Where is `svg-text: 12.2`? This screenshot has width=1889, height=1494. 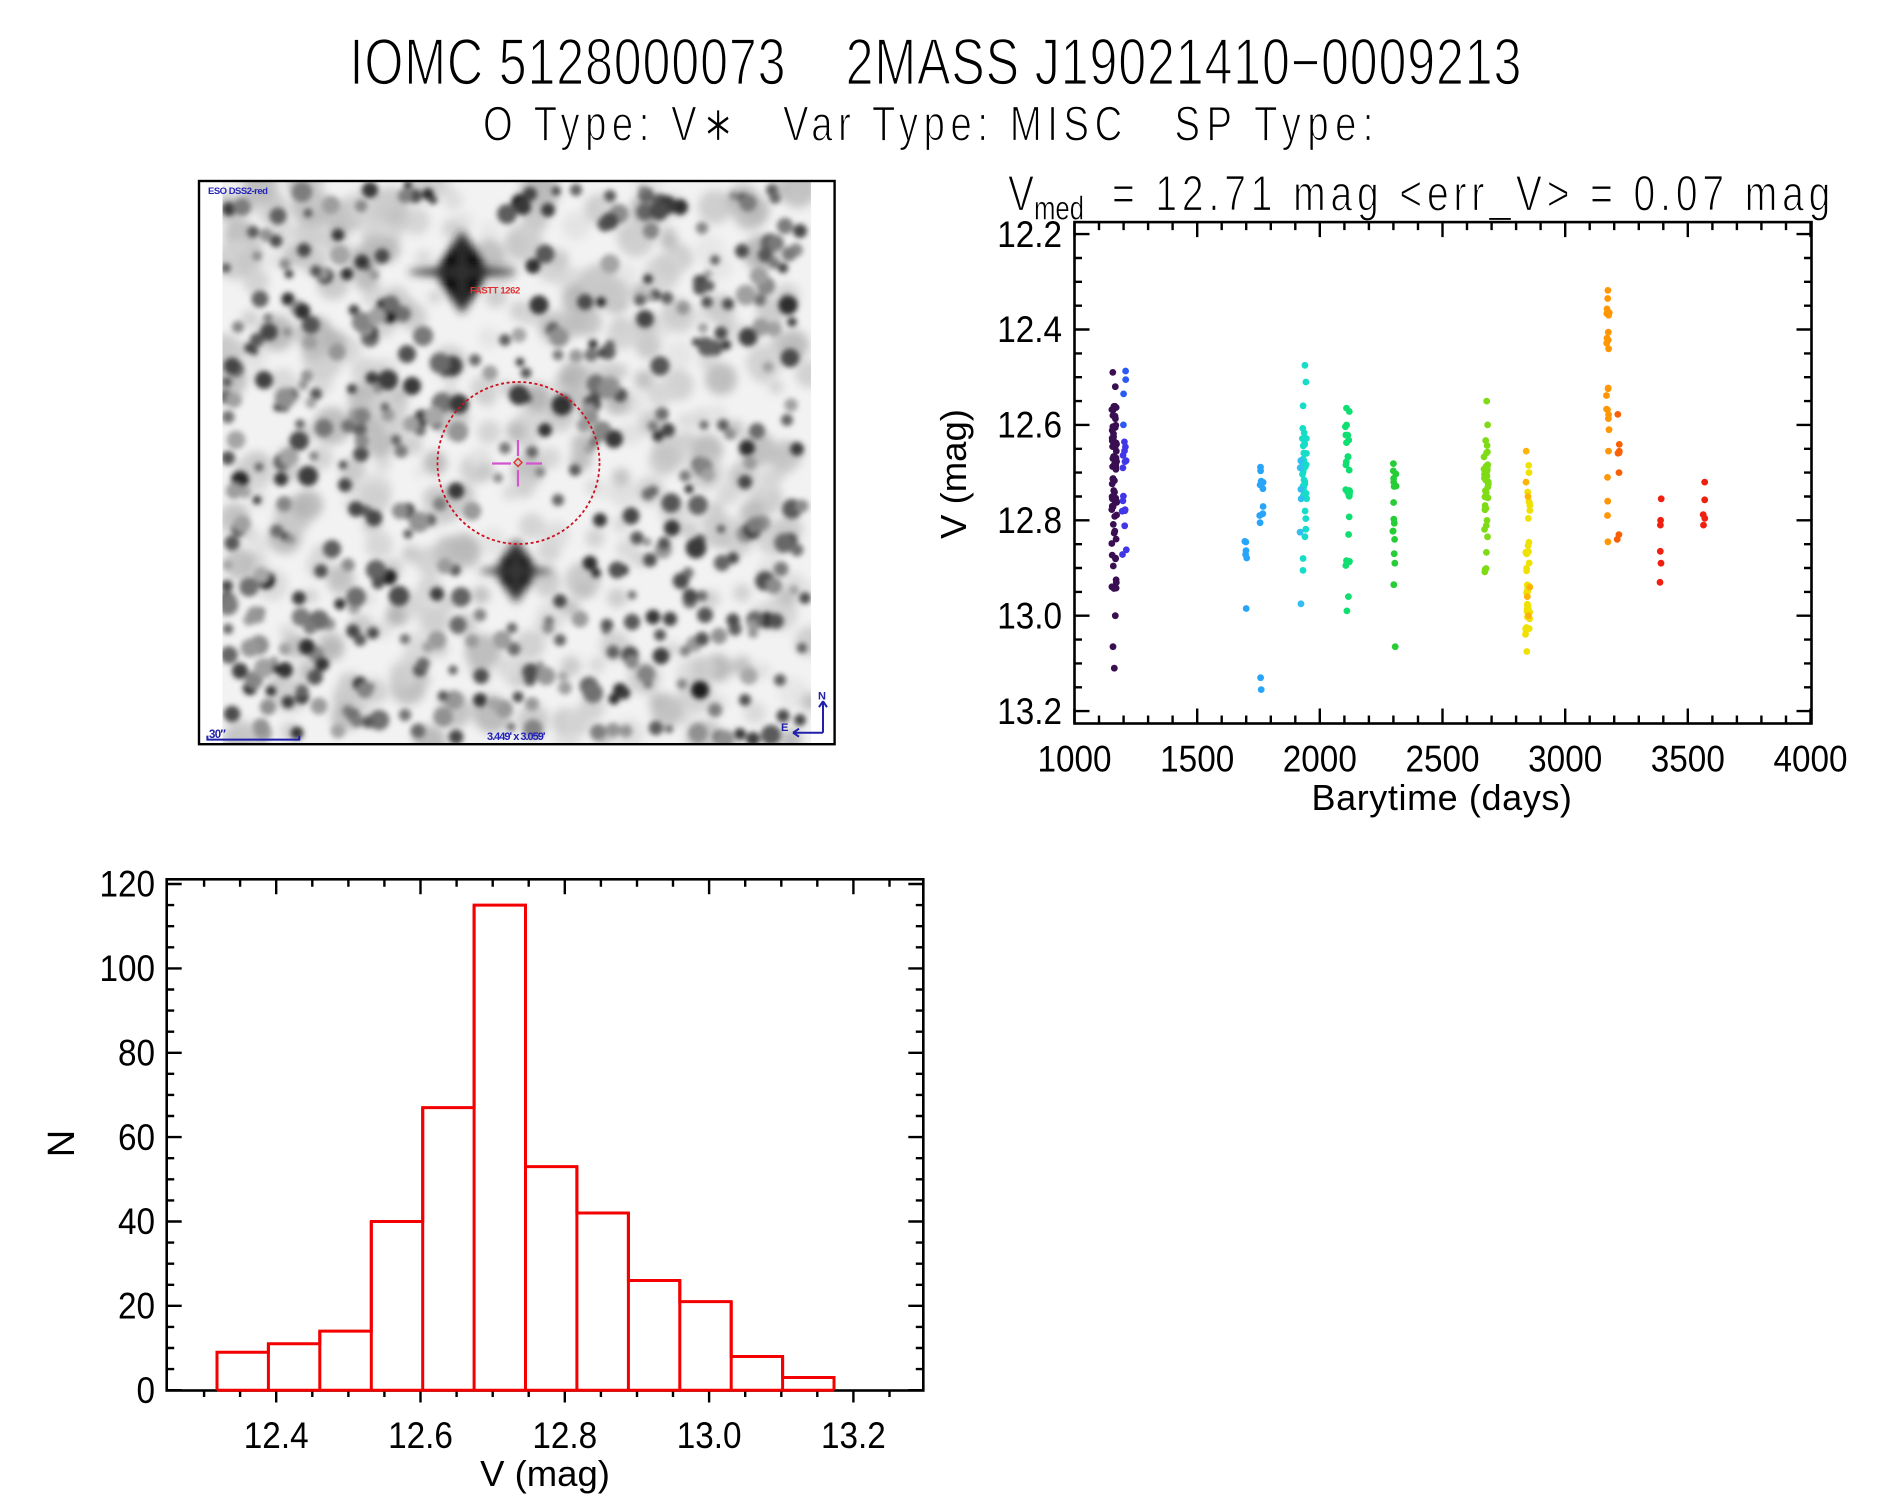 svg-text: 12.2 is located at coordinates (1029, 234).